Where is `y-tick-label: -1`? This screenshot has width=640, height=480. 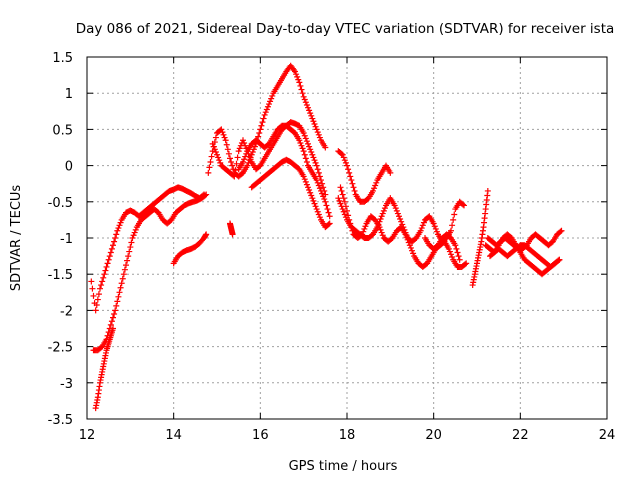
y-tick-label: -1 is located at coordinates (66, 239).